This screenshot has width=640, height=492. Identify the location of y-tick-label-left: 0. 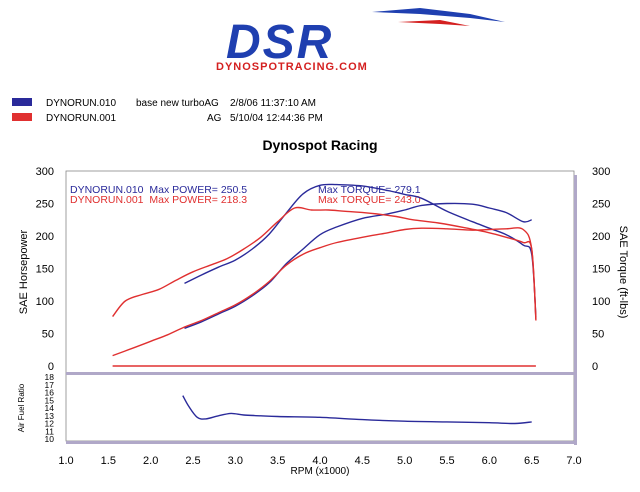
(51, 367).